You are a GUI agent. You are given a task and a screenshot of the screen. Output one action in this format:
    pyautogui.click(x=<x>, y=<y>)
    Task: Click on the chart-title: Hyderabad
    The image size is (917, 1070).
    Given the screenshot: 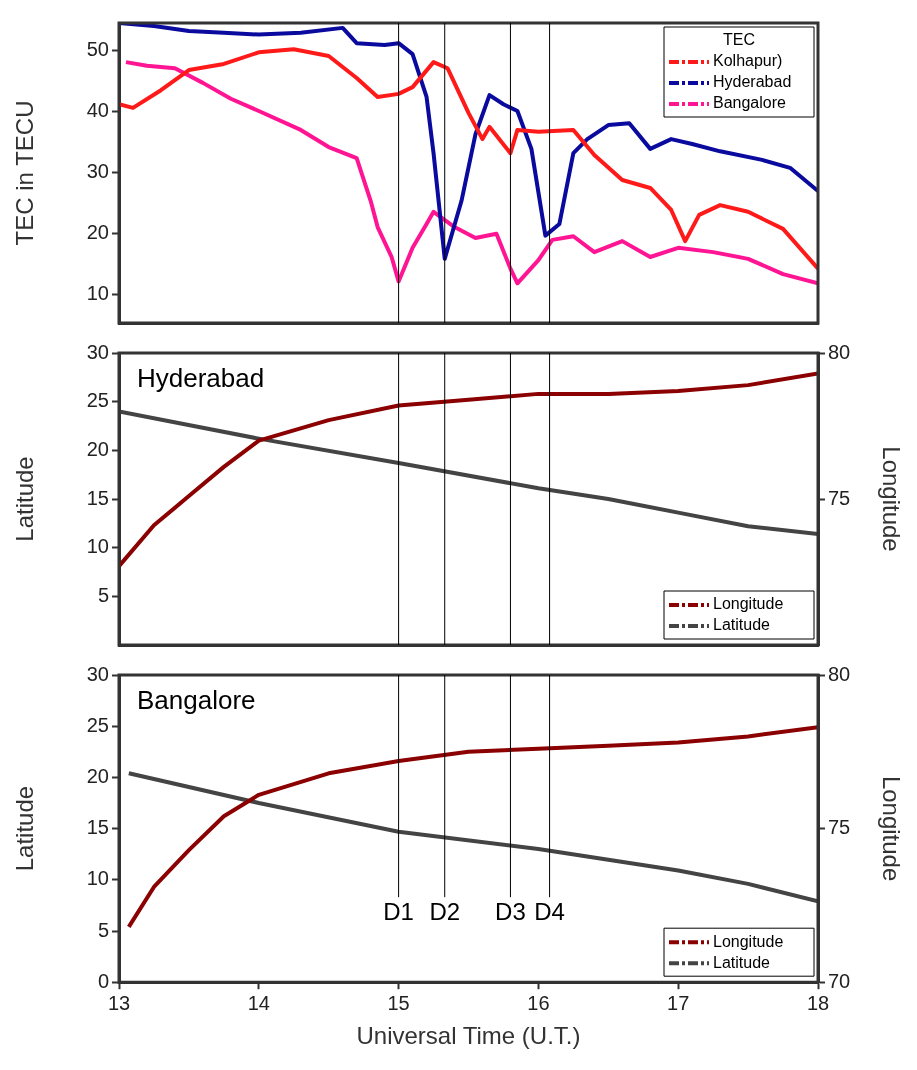 What is the action you would take?
    pyautogui.click(x=201, y=378)
    